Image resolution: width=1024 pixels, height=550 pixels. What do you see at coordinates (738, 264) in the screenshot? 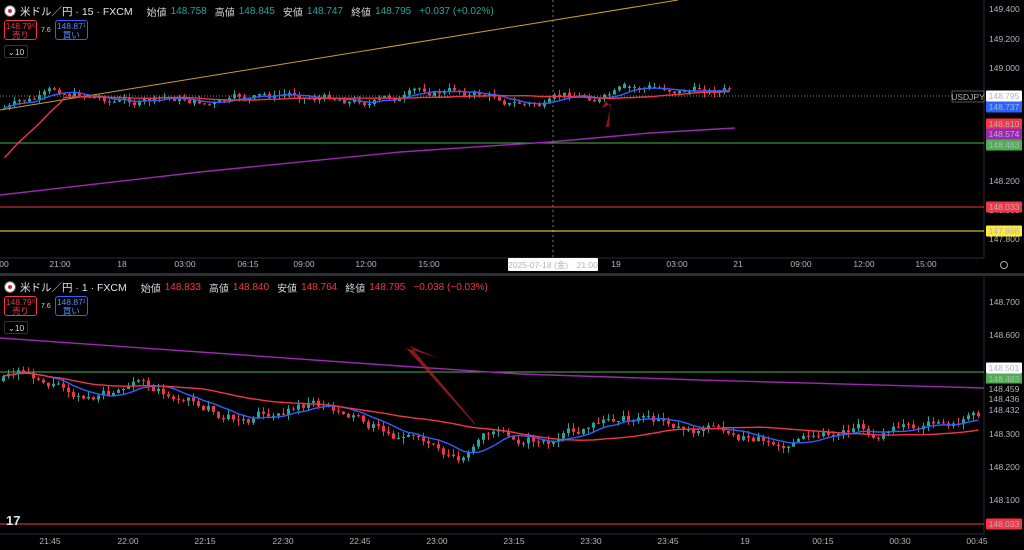
I see `time-tick-label: 21` at bounding box center [738, 264].